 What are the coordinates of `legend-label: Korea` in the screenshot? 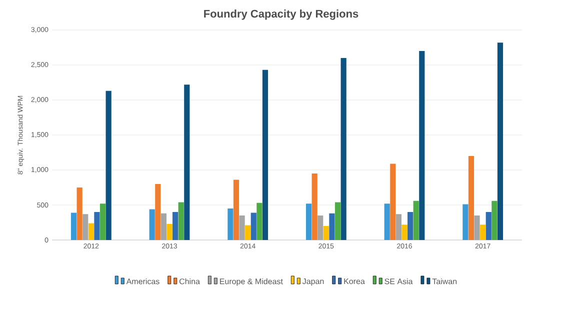 It's located at (354, 281).